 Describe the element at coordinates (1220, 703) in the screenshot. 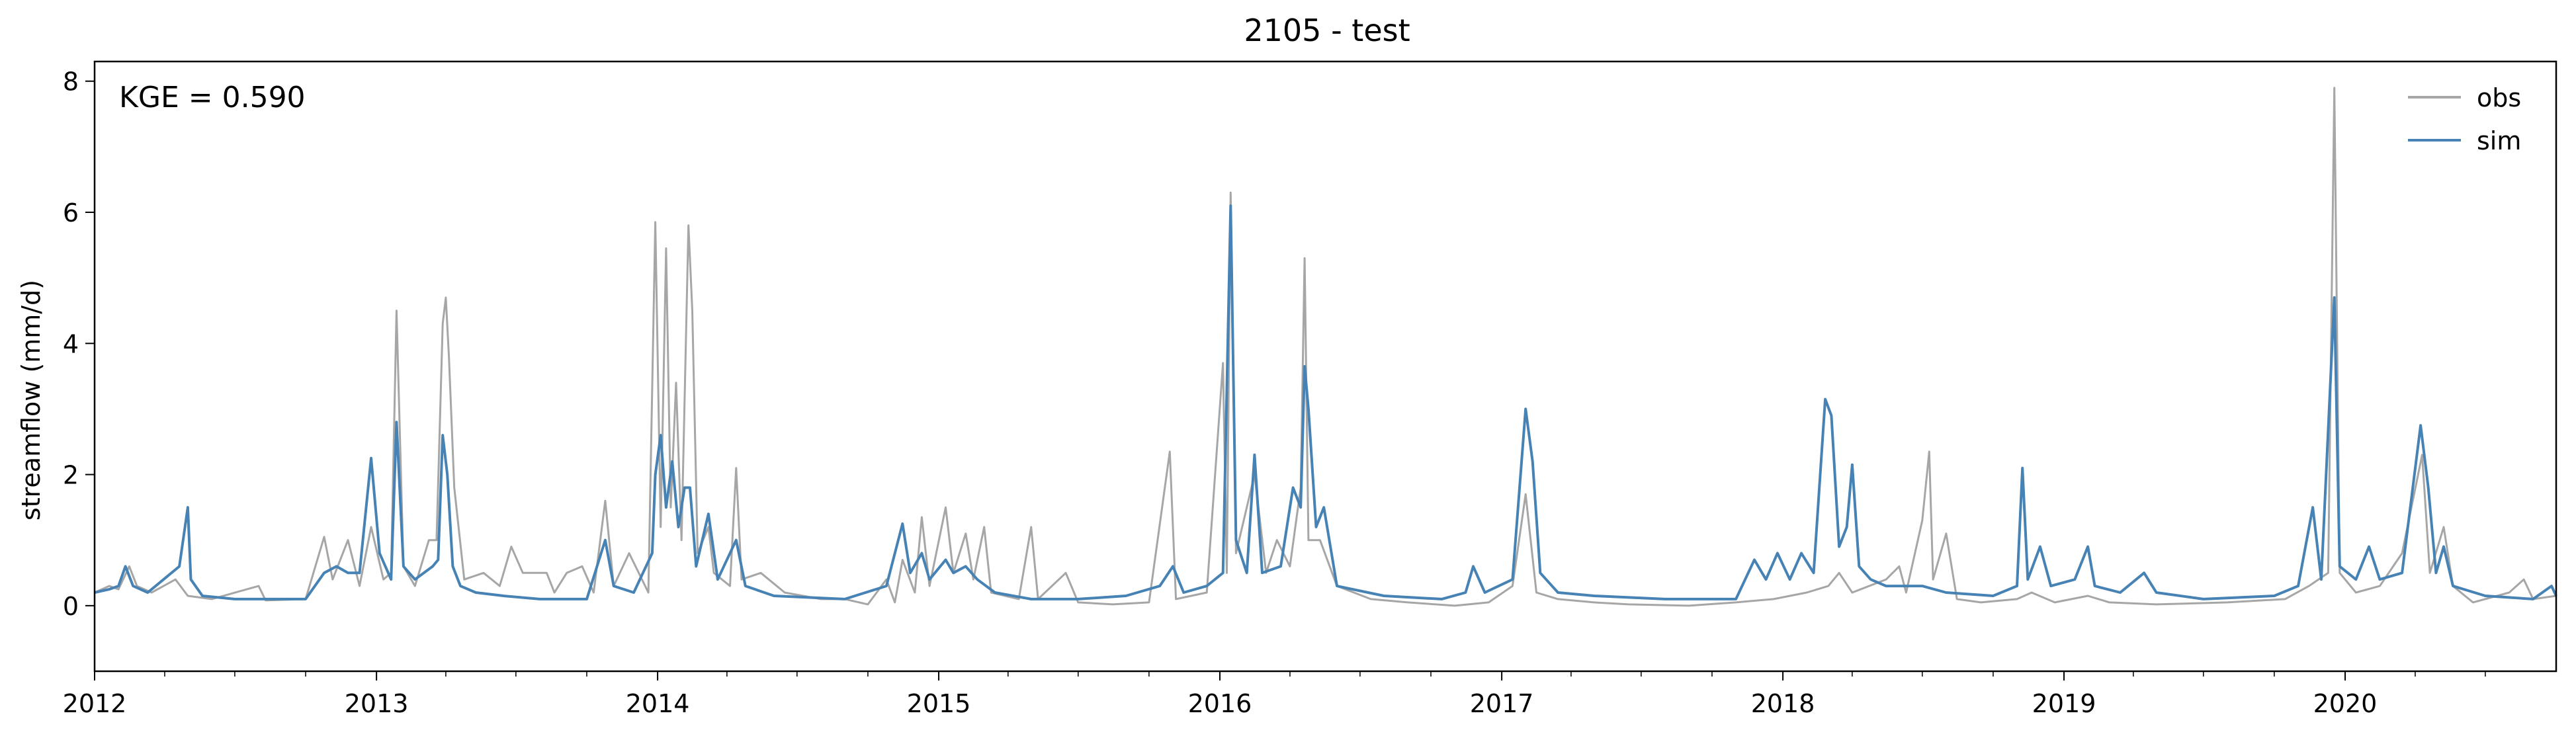

I see `x-tick-label: 2016` at that location.